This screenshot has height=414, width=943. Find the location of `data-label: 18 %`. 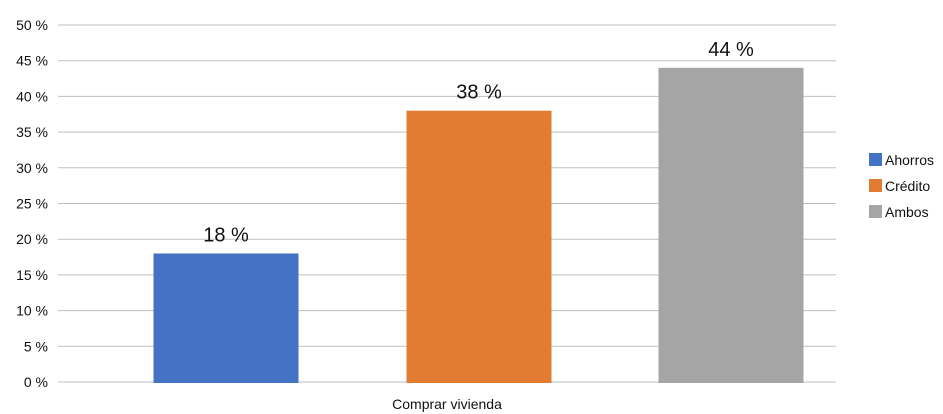

data-label: 18 % is located at coordinates (226, 235).